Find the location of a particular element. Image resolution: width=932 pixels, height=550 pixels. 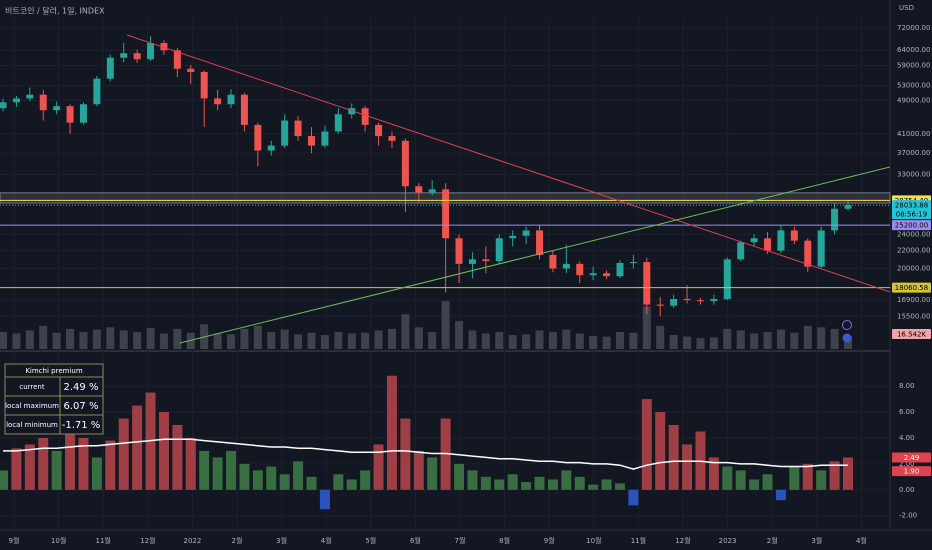

x-tick-label: 2022 is located at coordinates (192, 541).